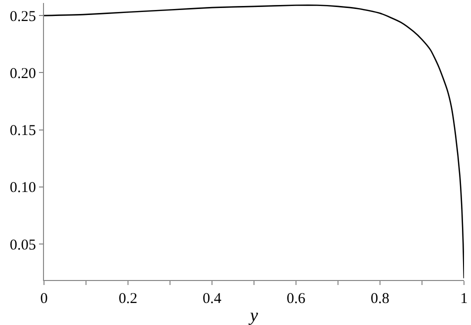 The height and width of the screenshot is (325, 471). I want to click on y-tick-label: 0.05, so click(23, 245).